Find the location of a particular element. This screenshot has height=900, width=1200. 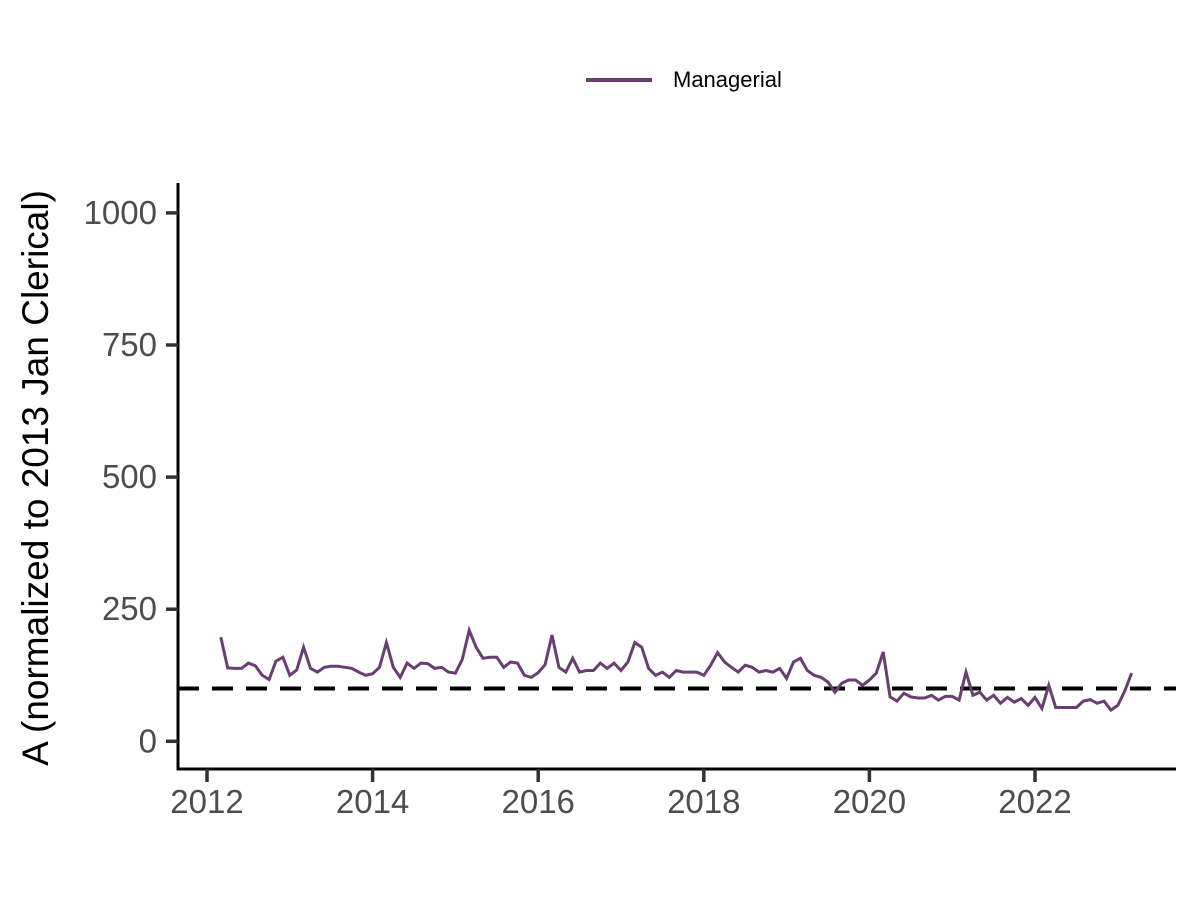

x-tick-label: 2022 is located at coordinates (1034, 801).